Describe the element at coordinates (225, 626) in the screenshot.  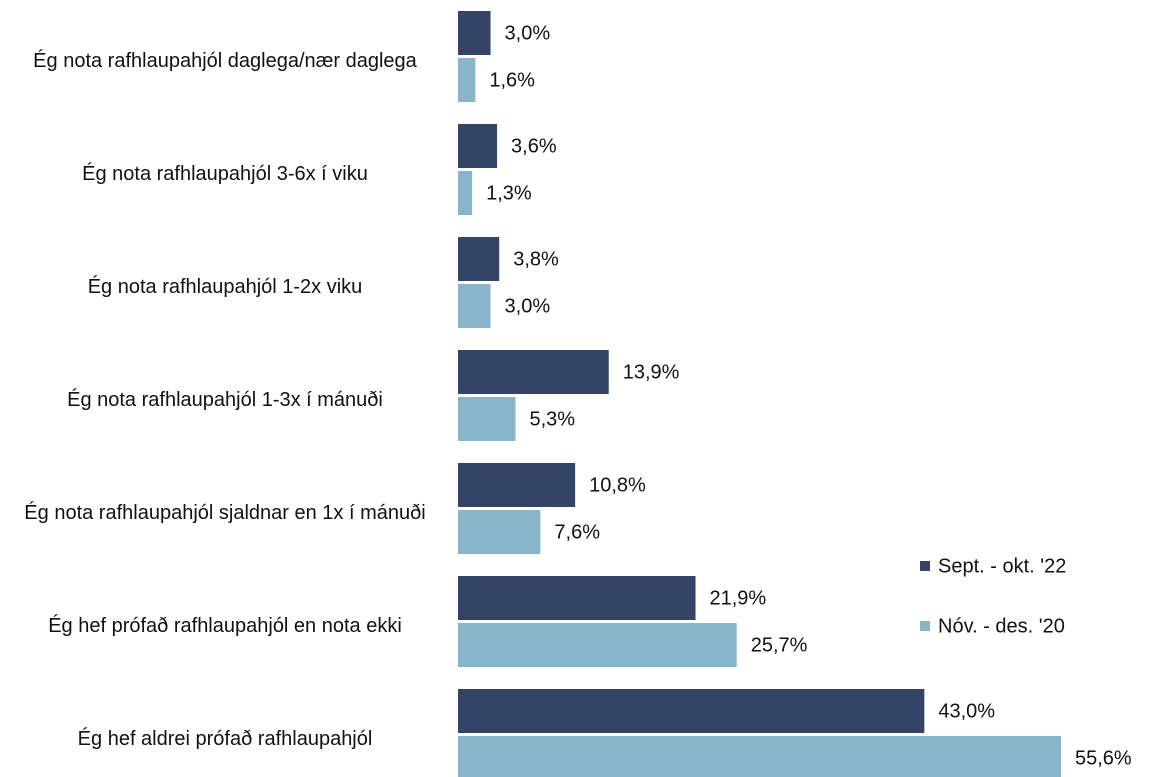
I see `category-label: Ég hef prófað rafhlaupahjól en nota ekki` at that location.